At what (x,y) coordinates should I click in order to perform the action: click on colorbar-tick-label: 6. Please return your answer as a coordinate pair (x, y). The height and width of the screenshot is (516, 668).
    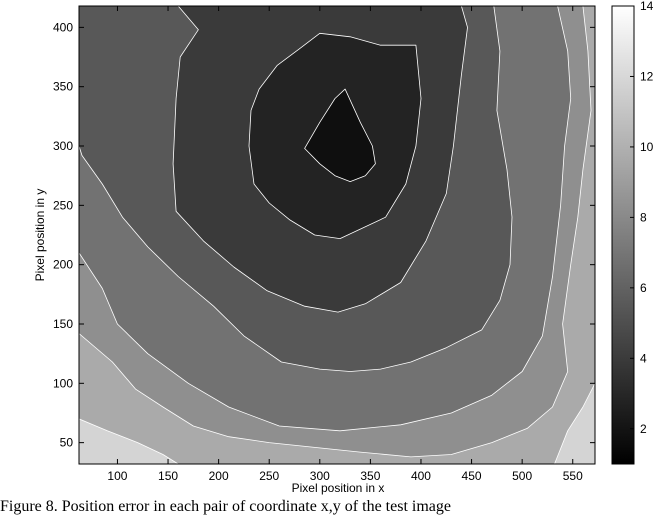
    Looking at the image, I should click on (643, 288).